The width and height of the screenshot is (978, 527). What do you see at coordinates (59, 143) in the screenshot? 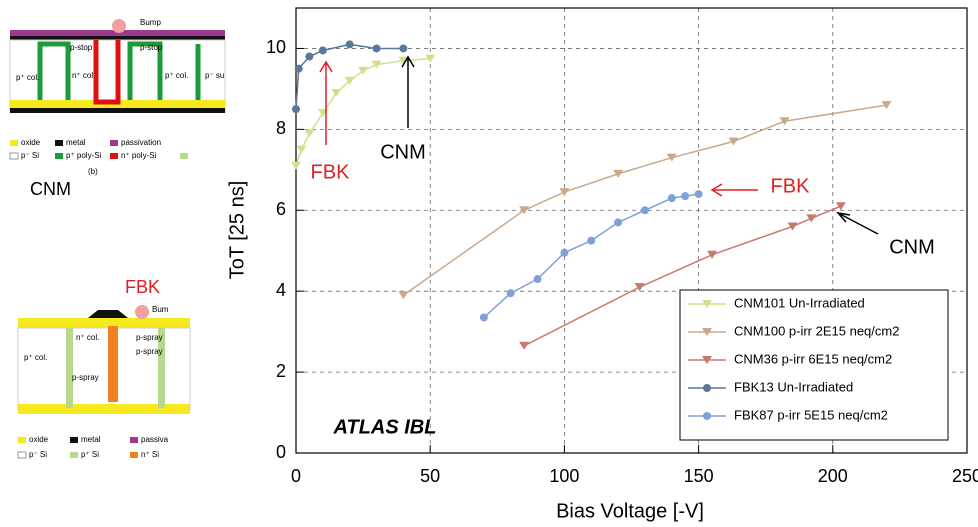
I see `key-metal` at bounding box center [59, 143].